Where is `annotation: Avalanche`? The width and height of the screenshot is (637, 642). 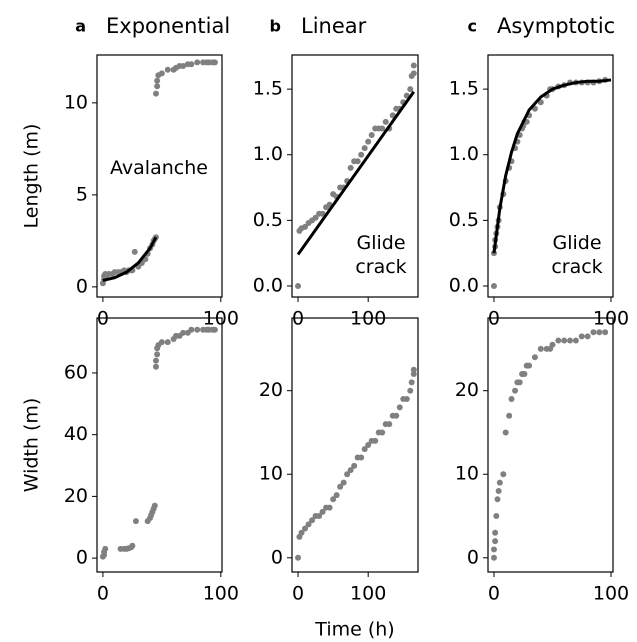
annotation: Avalanche is located at coordinates (159, 168).